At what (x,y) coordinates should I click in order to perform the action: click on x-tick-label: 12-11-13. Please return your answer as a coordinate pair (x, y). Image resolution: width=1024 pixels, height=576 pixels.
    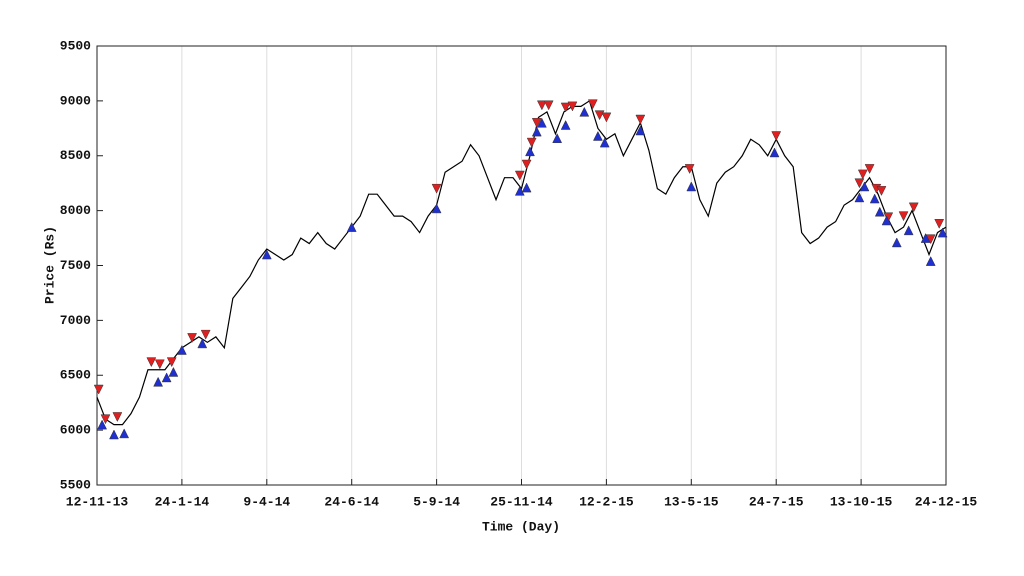
    Looking at the image, I should click on (97, 501).